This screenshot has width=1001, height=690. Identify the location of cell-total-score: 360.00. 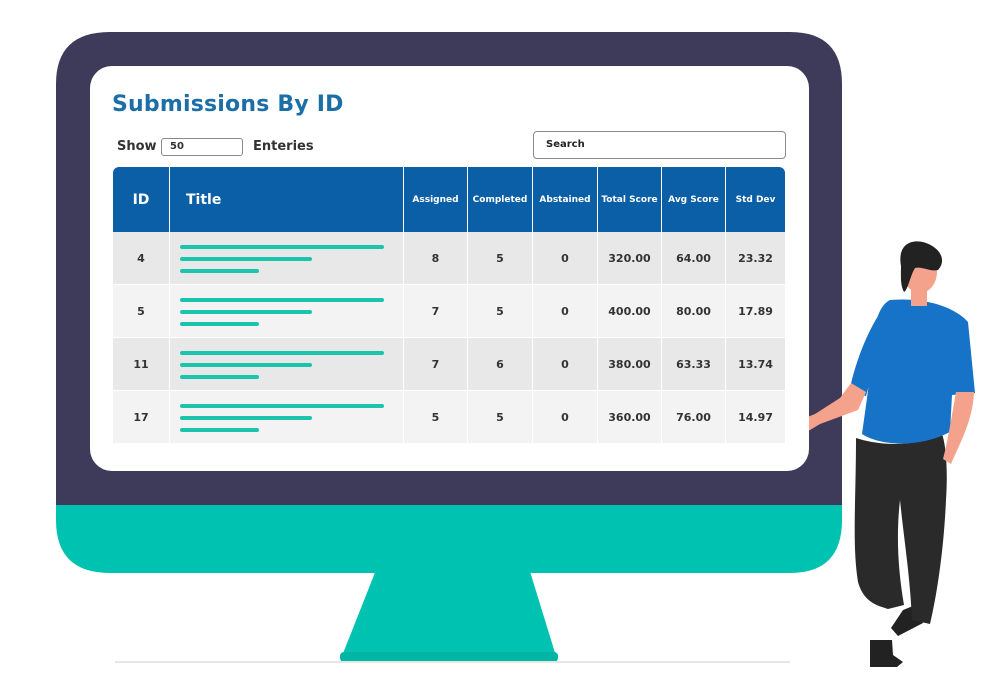
(629, 417).